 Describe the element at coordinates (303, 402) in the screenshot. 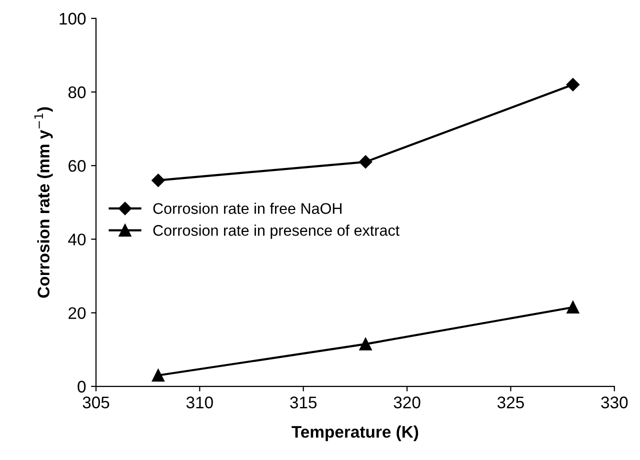

I see `x-tick-label: 315` at that location.